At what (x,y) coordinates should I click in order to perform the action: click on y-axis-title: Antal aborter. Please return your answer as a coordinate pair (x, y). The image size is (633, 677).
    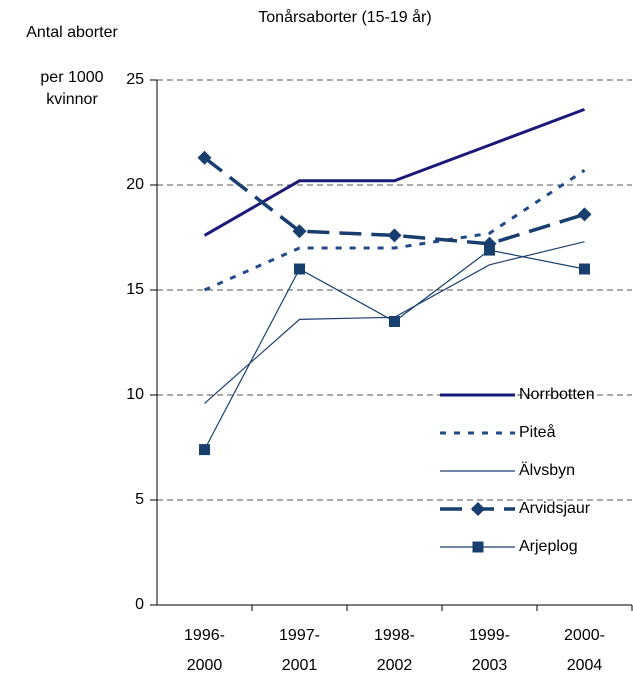
    Looking at the image, I should click on (72, 32).